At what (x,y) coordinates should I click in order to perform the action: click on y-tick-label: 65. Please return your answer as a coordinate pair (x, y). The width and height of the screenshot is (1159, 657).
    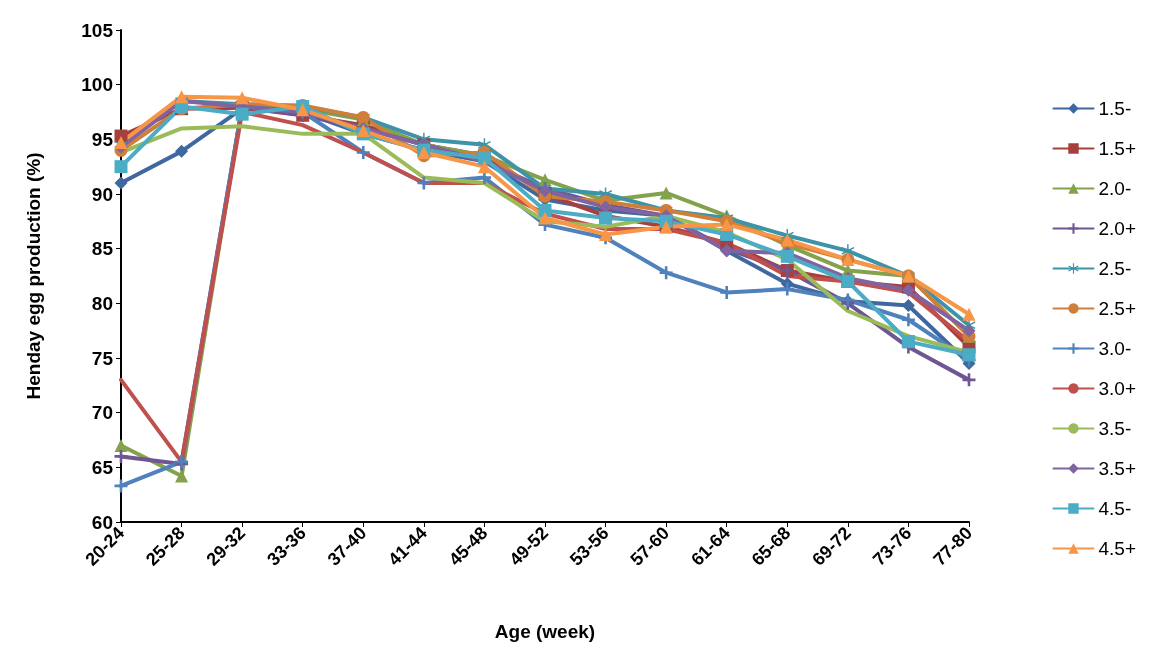
    Looking at the image, I should click on (102, 467).